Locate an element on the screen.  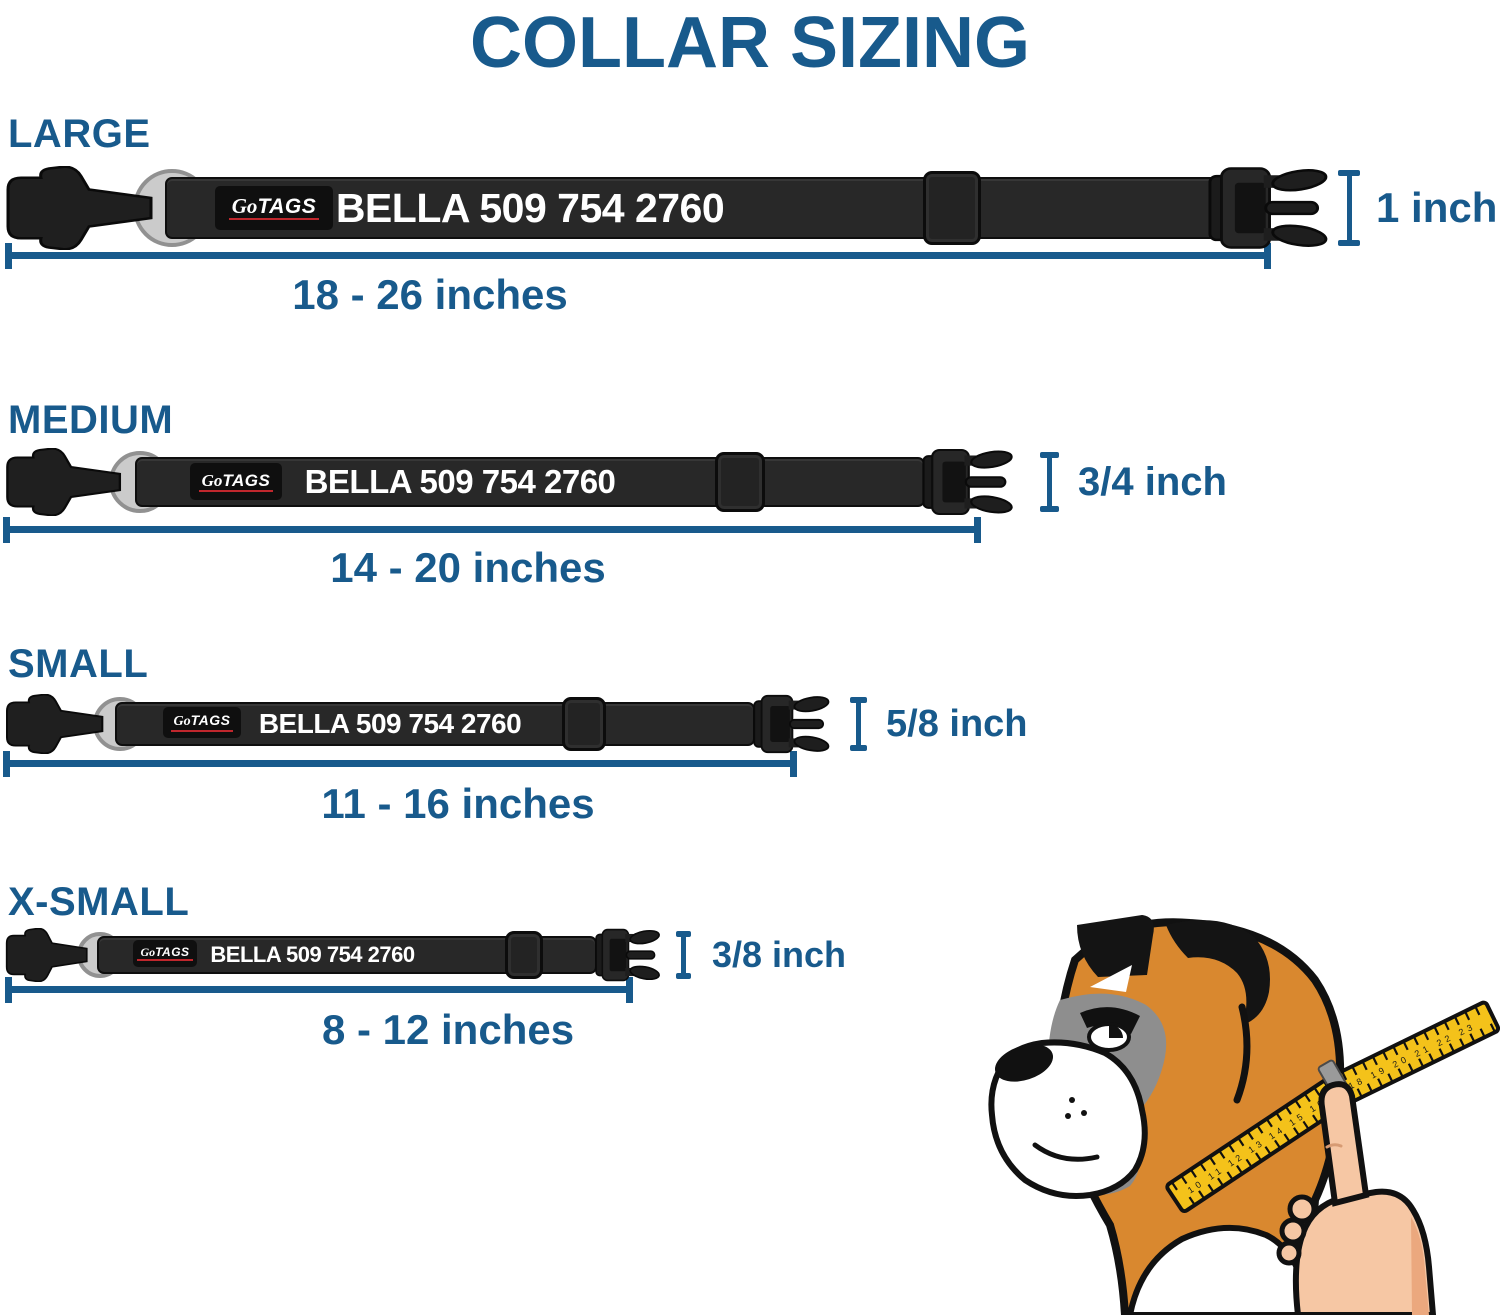
collar-small: GoTAGS BELLA 509 754 2760 is located at coordinates (419, 724).